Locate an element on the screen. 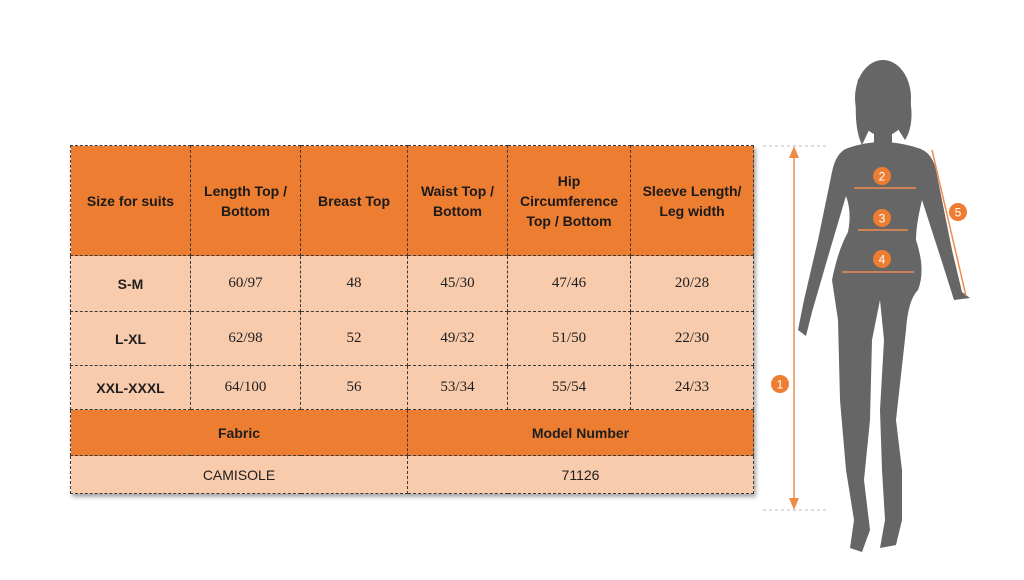 This screenshot has height=580, width=1024. marker-1-icon: 1 is located at coordinates (780, 384).